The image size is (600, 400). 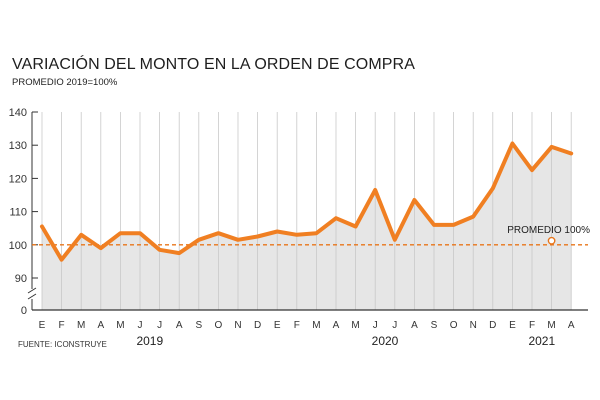 What do you see at coordinates (18, 146) in the screenshot?
I see `y-tick-label: 130` at bounding box center [18, 146].